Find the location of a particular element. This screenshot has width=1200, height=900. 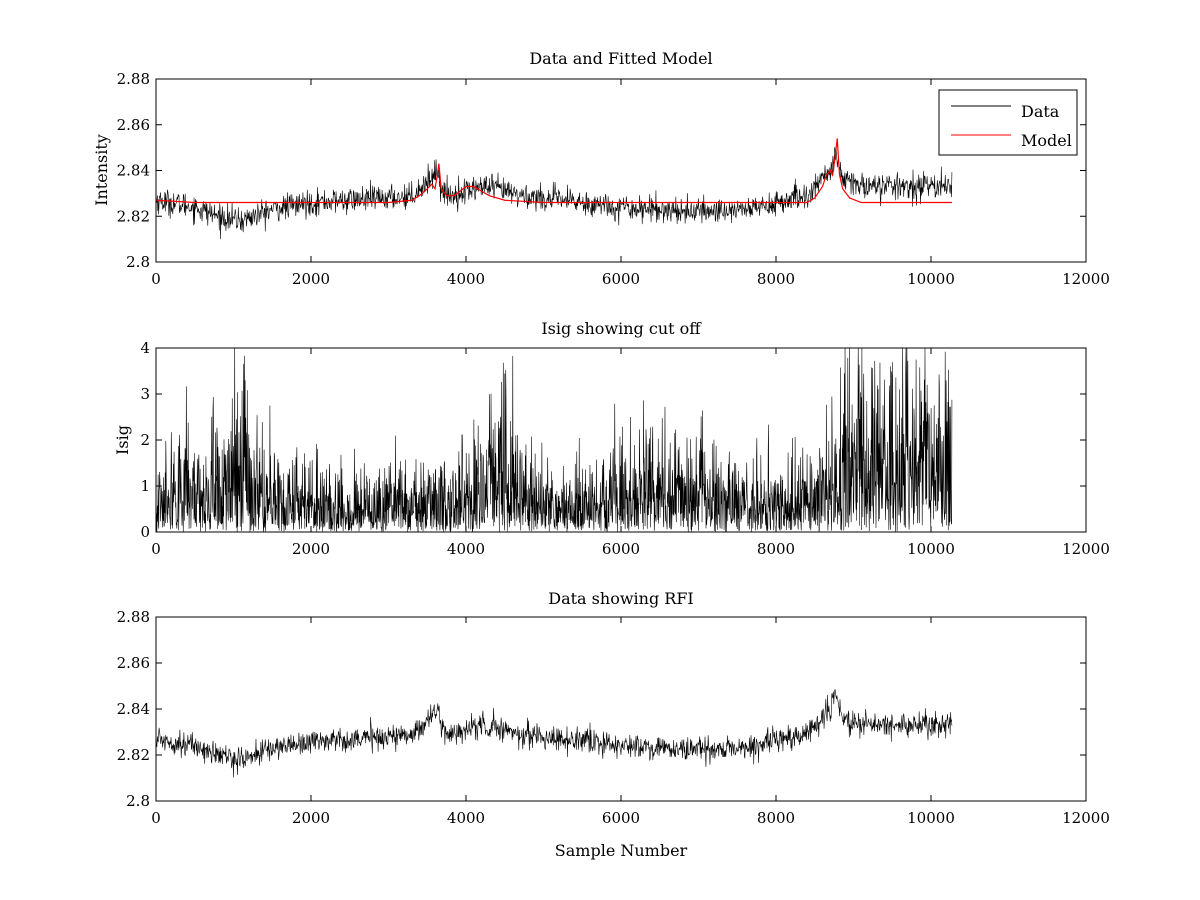

legend-box is located at coordinates (1008, 122).